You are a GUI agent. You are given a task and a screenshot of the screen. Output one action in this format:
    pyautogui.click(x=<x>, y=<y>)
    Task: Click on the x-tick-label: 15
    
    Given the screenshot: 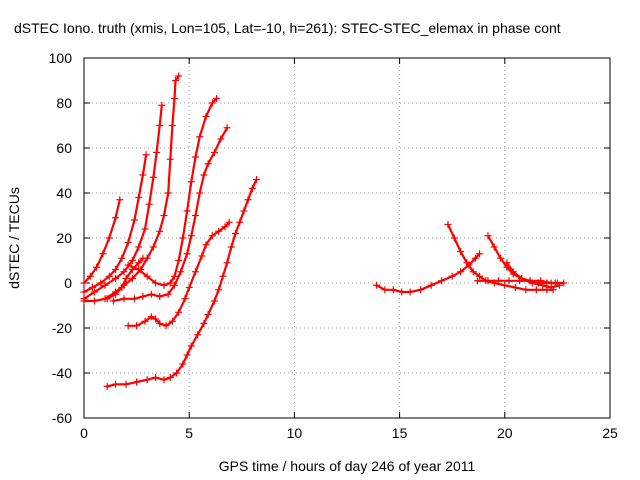 What is the action you would take?
    pyautogui.click(x=400, y=433)
    